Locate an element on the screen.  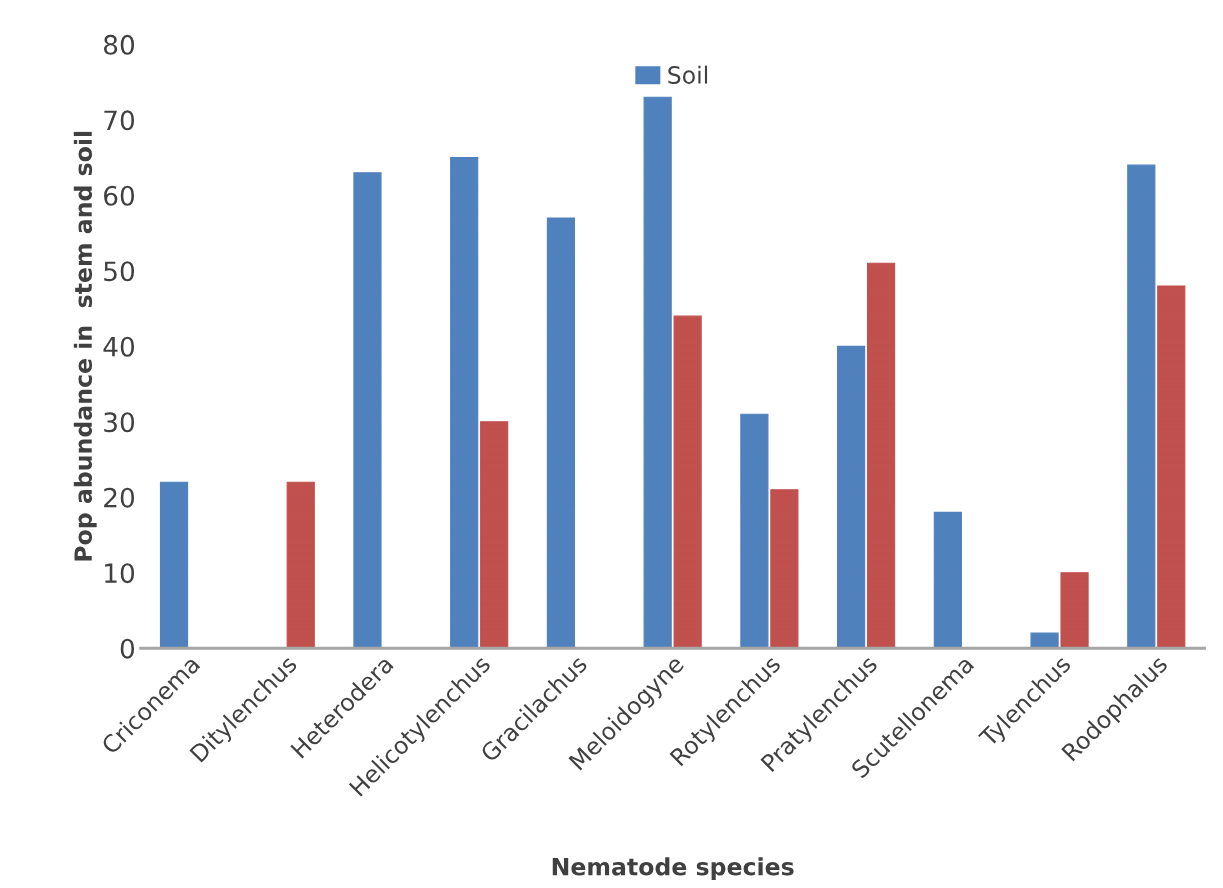
x-axis-title: Nematode species is located at coordinates (673, 869).